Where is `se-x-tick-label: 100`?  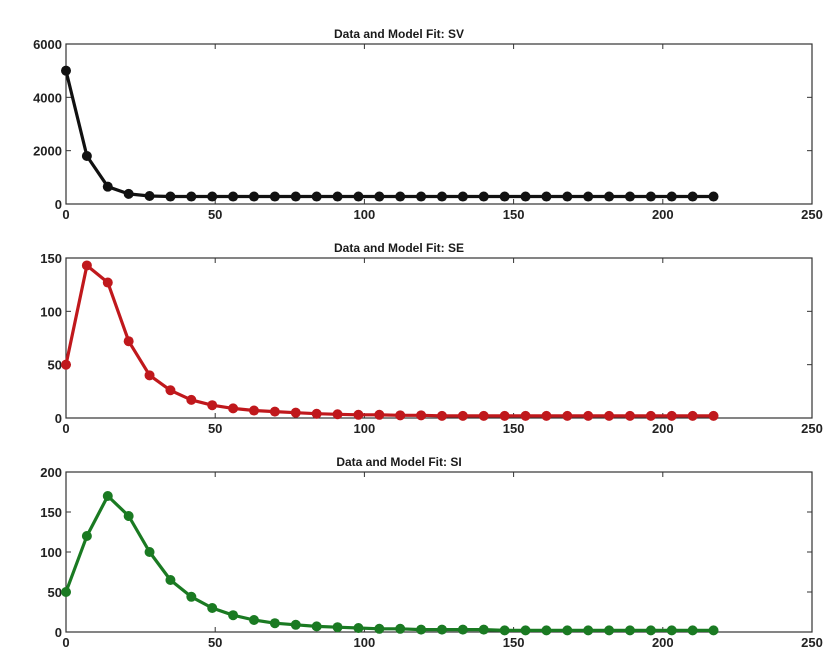
se-x-tick-label: 100 is located at coordinates (365, 428).